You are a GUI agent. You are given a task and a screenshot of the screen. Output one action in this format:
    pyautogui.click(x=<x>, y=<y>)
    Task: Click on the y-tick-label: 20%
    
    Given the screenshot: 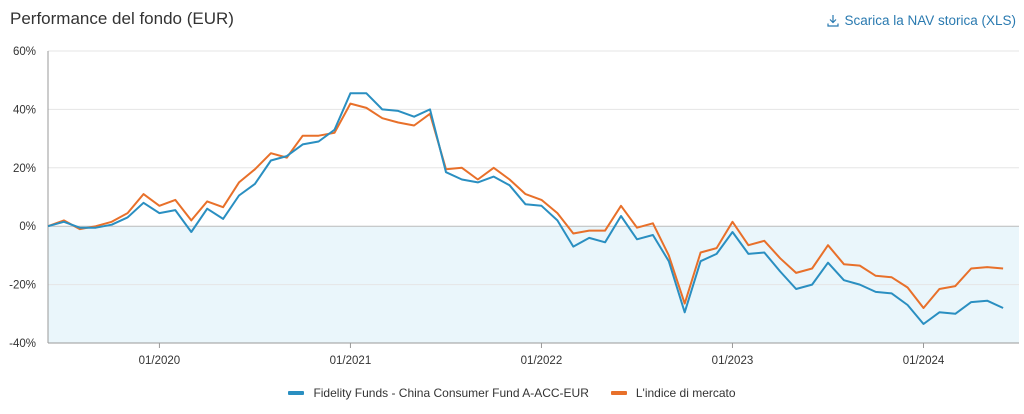 What is the action you would take?
    pyautogui.click(x=24, y=169)
    